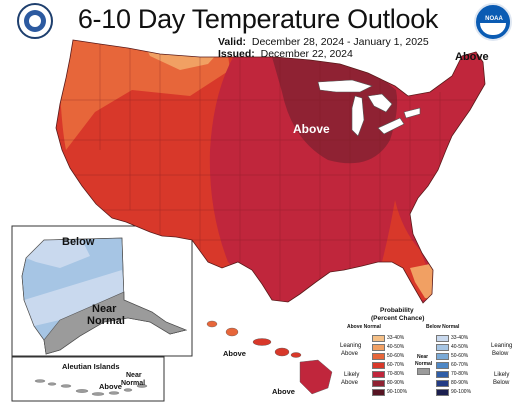 This screenshot has height=405, width=525. Describe the element at coordinates (58, 254) in the screenshot. I see `alaska-below-33-40-north` at that location.